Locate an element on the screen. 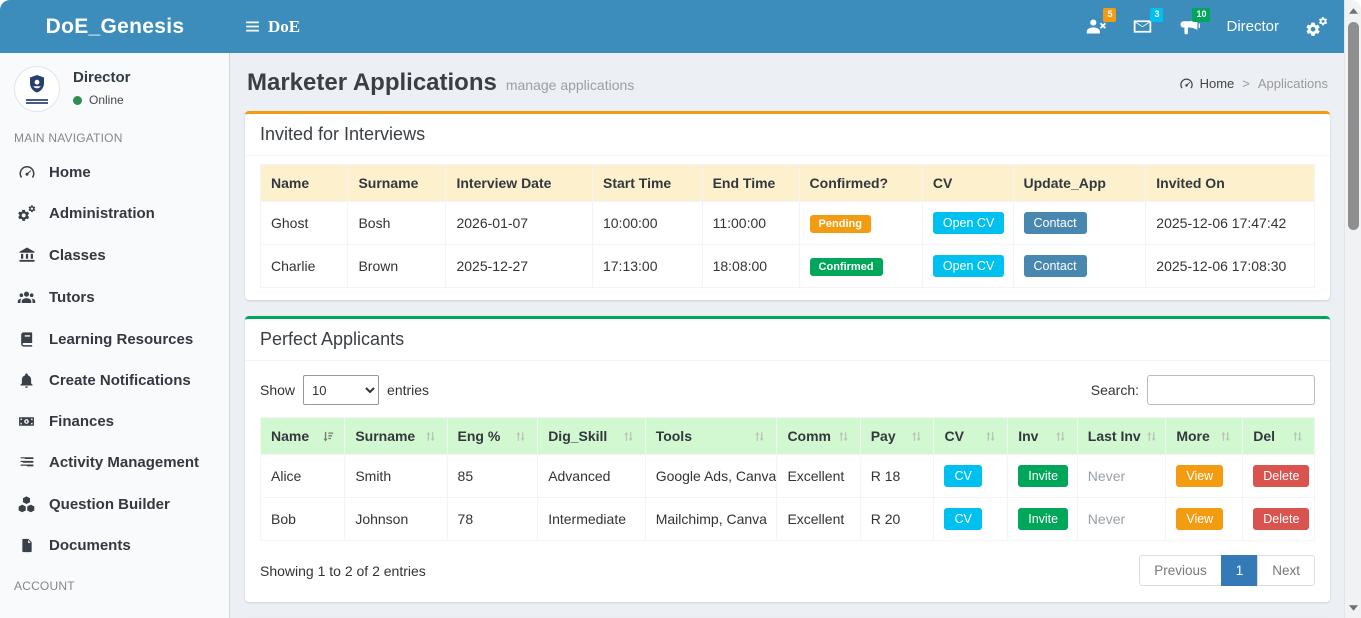 The height and width of the screenshot is (618, 1361). cell-pay: R 18 is located at coordinates (897, 476).